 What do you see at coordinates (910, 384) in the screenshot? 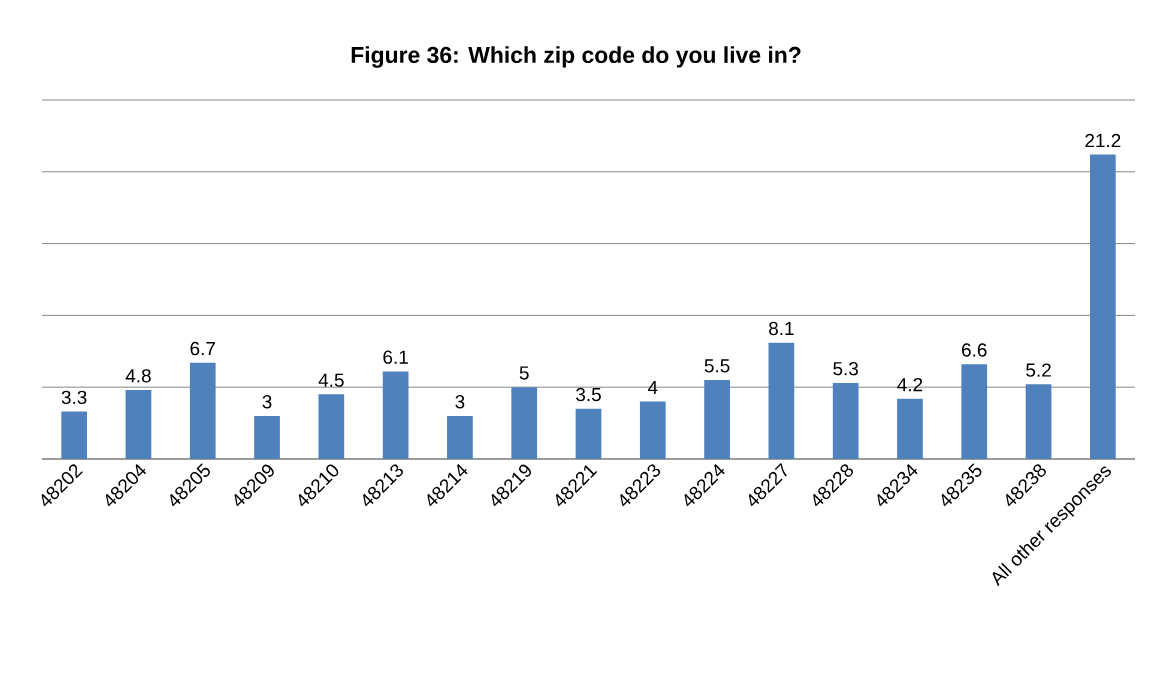
I see `data-label: 4.2` at bounding box center [910, 384].